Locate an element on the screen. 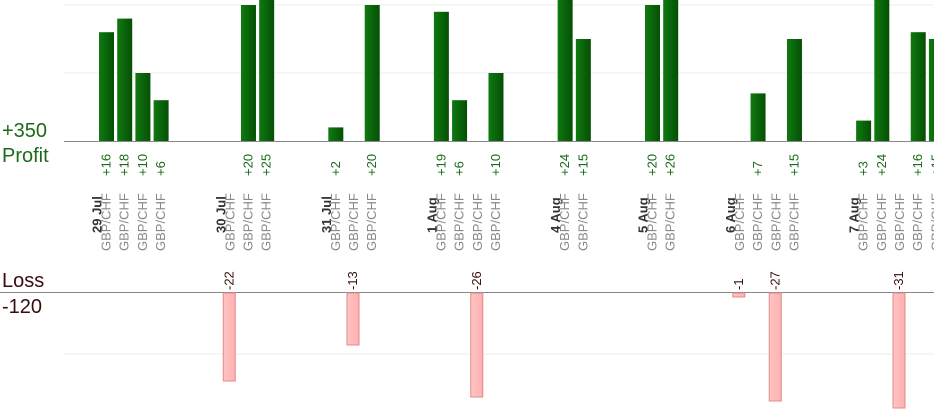 The width and height of the screenshot is (934, 420). date-label: 1 Aug is located at coordinates (431, 215).